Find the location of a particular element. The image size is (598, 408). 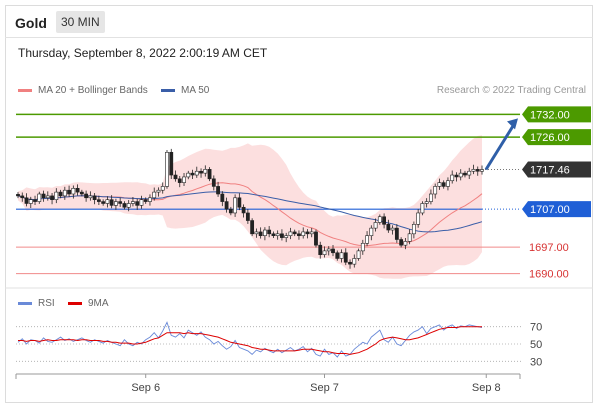

level-label-1717.46: 1717.46 is located at coordinates (550, 171).